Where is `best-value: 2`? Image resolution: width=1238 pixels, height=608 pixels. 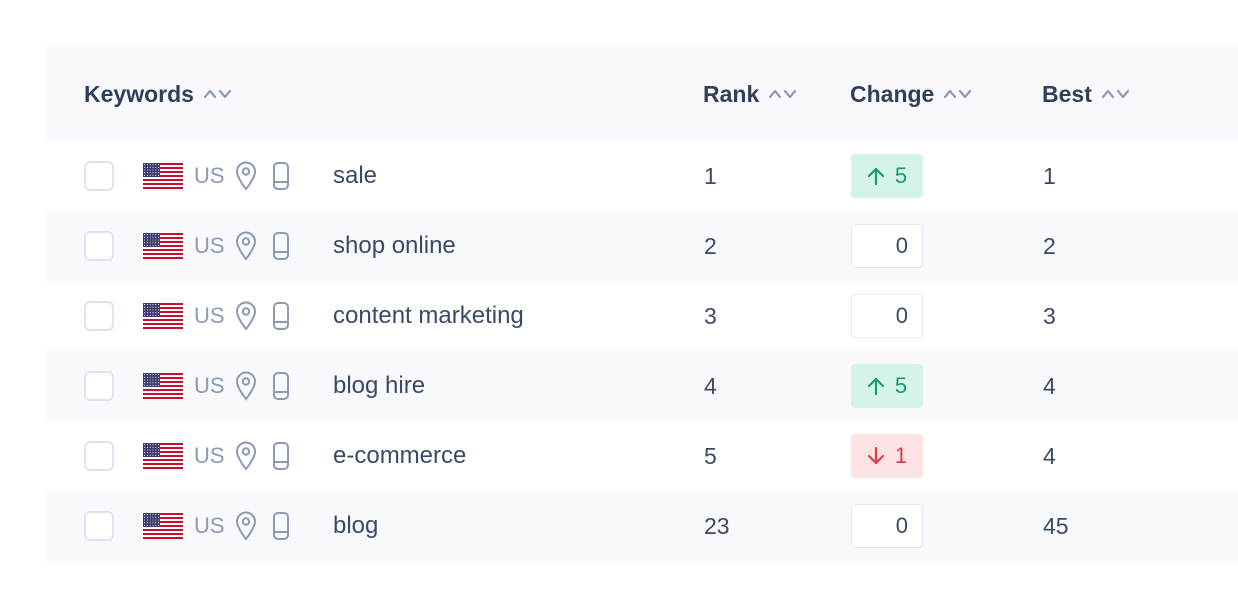
best-value: 2 is located at coordinates (1049, 245).